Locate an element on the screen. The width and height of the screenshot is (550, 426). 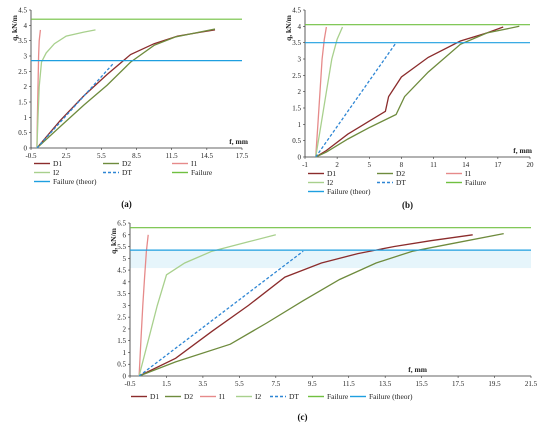
x-tick-label: 17 is located at coordinates (498, 165).